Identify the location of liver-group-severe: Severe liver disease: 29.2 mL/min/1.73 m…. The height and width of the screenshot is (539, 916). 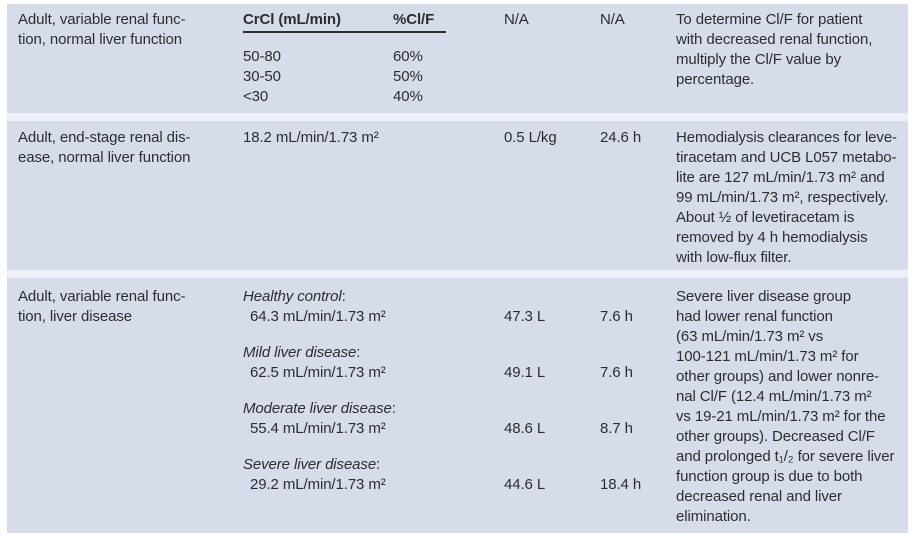
(459, 475).